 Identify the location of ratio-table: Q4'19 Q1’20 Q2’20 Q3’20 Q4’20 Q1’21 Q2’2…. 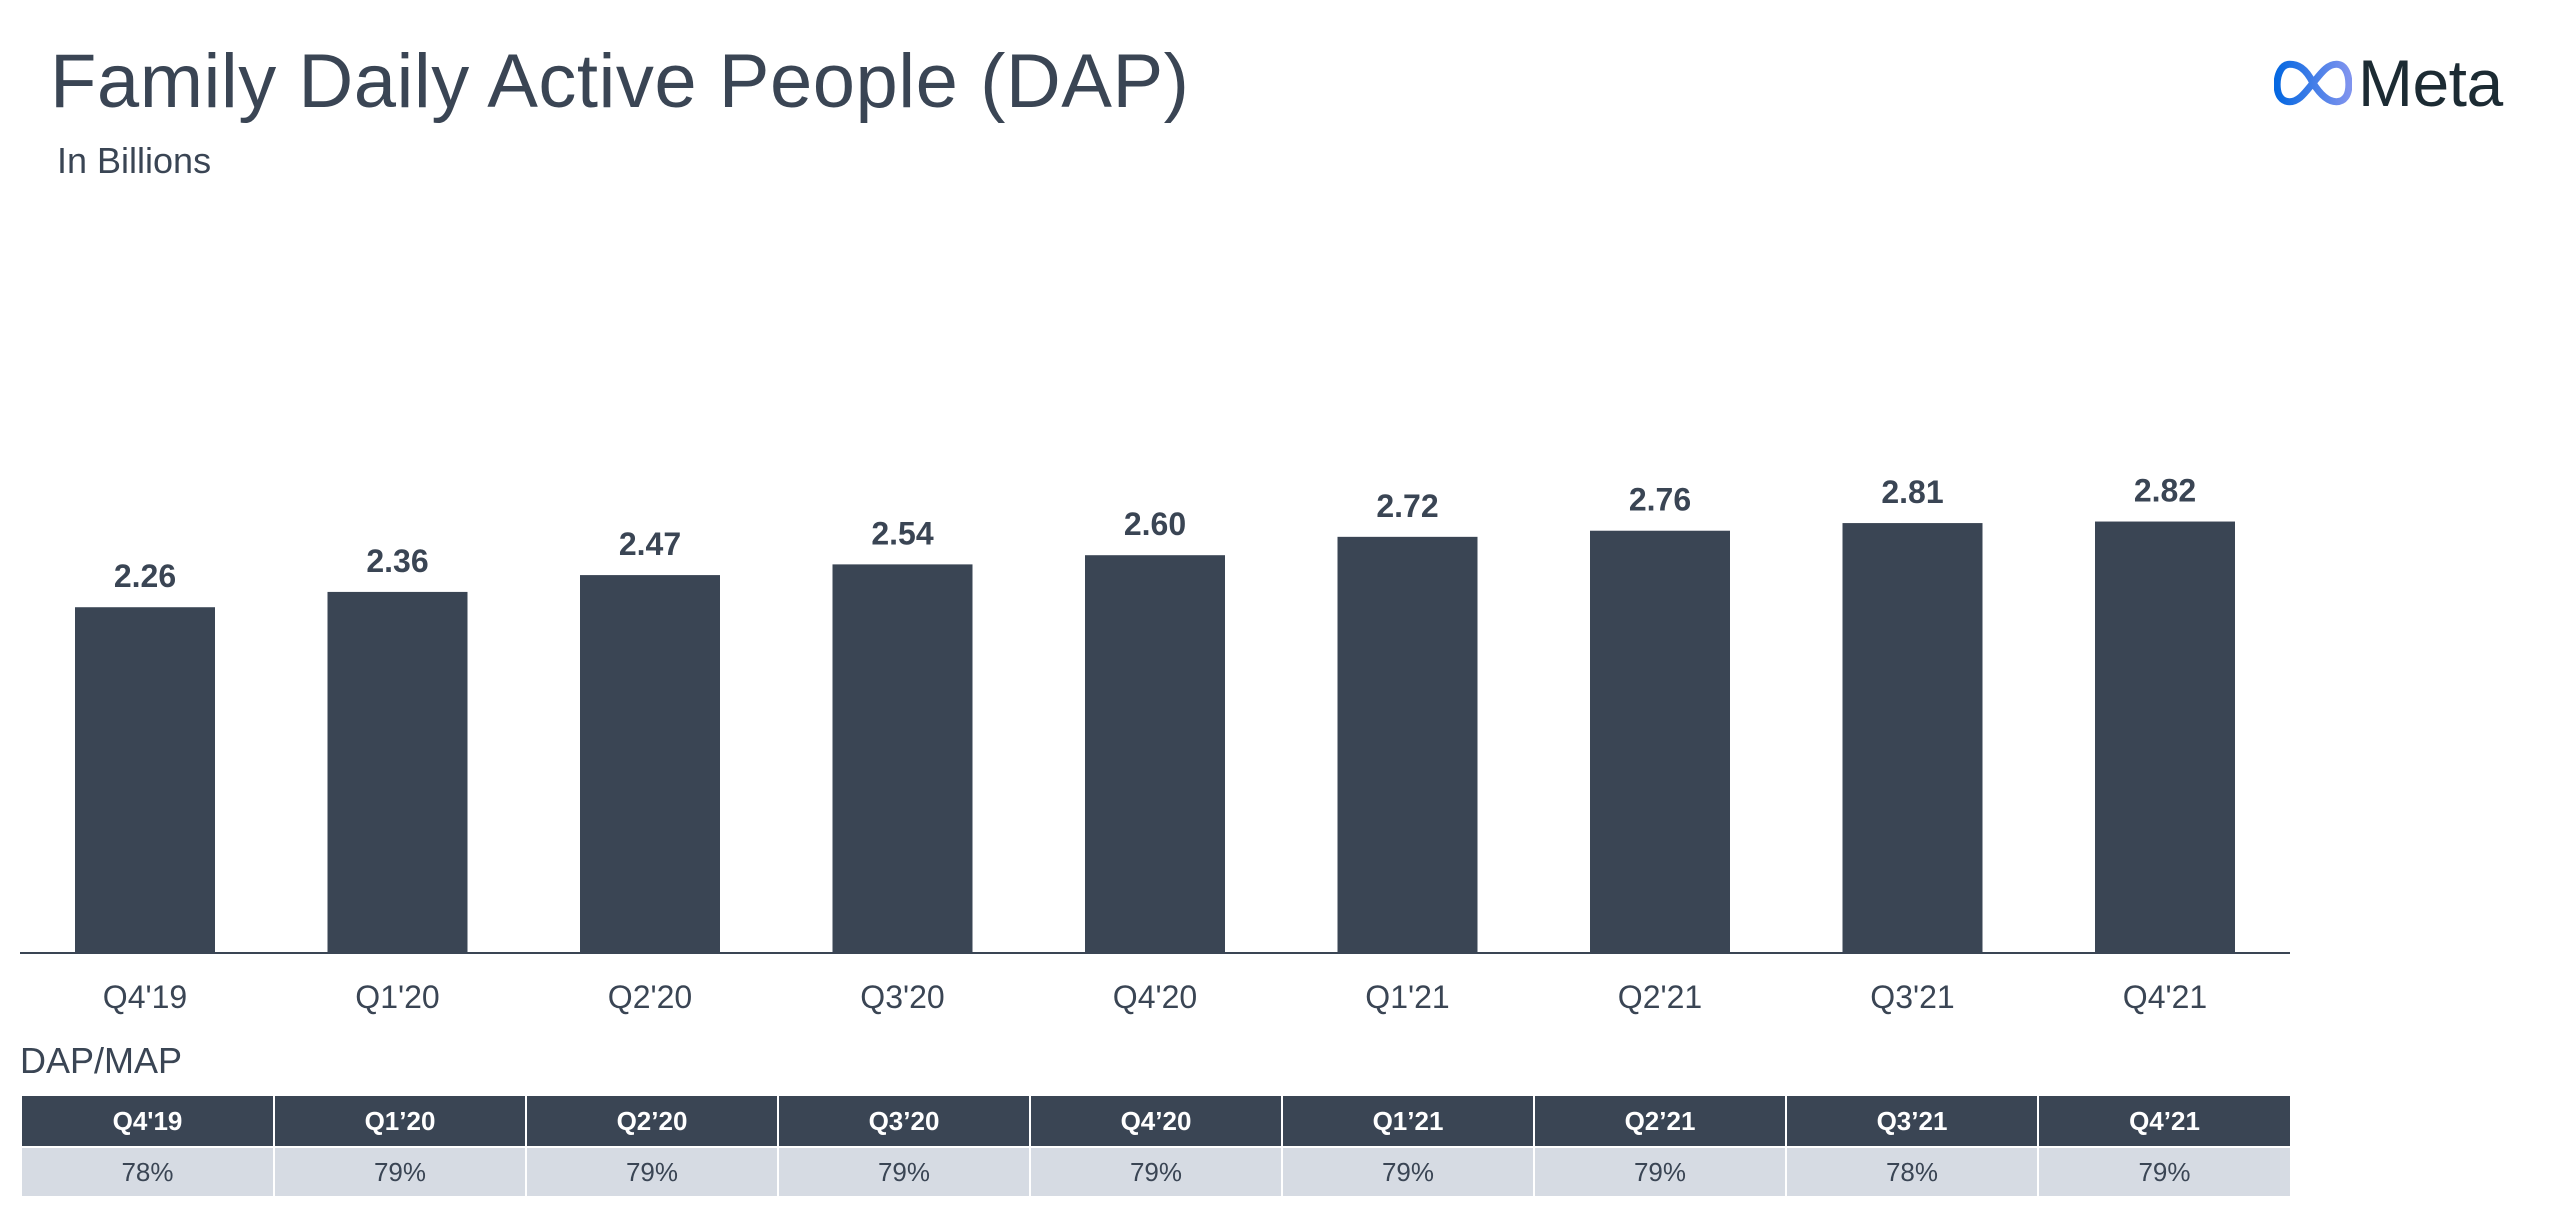
(1156, 1146).